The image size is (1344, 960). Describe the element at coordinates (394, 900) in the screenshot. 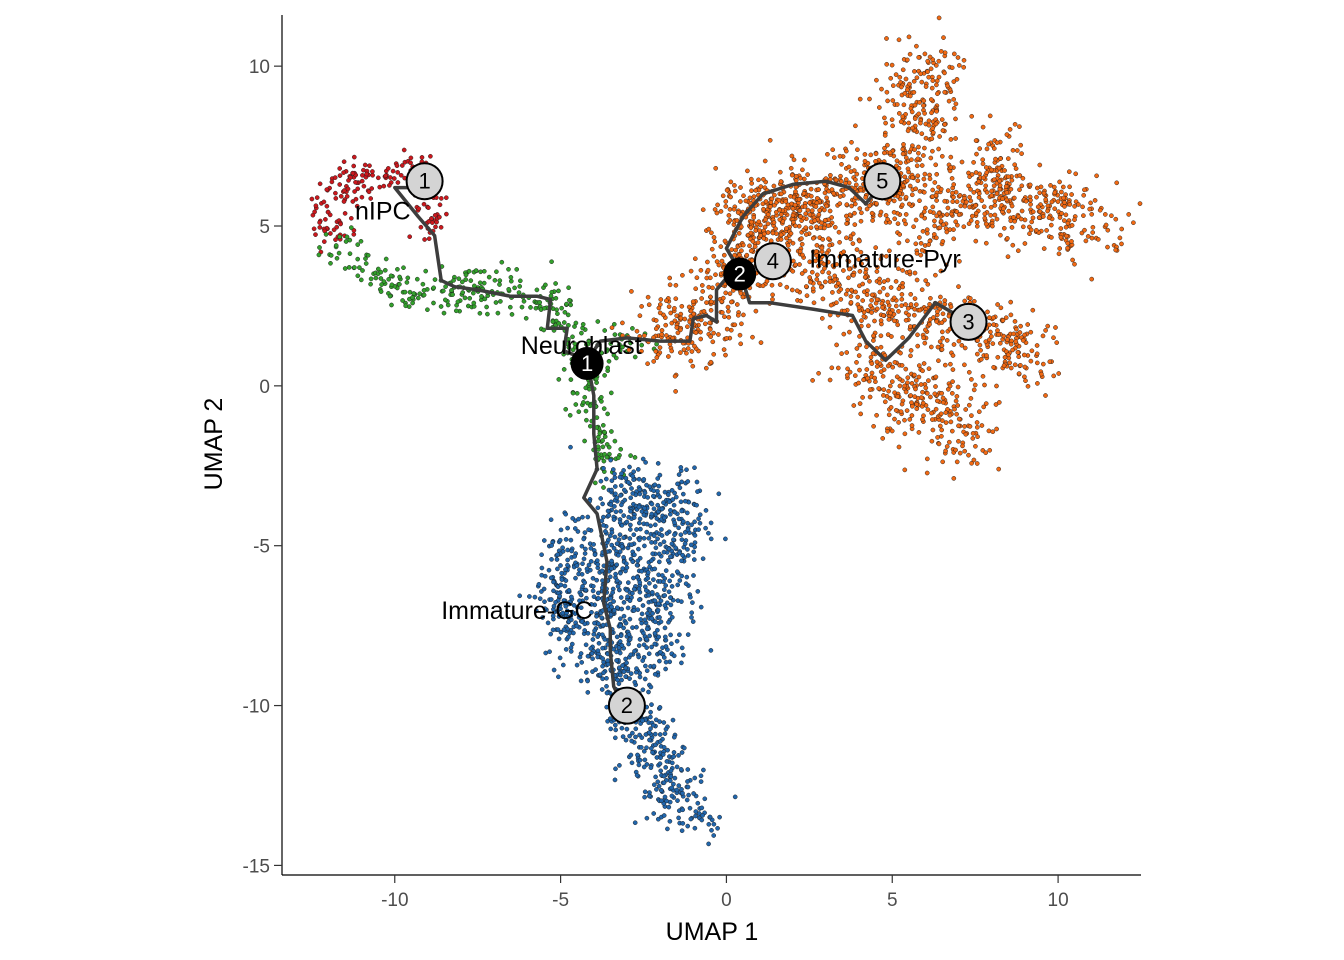

I see `x-tick-label: -10` at that location.